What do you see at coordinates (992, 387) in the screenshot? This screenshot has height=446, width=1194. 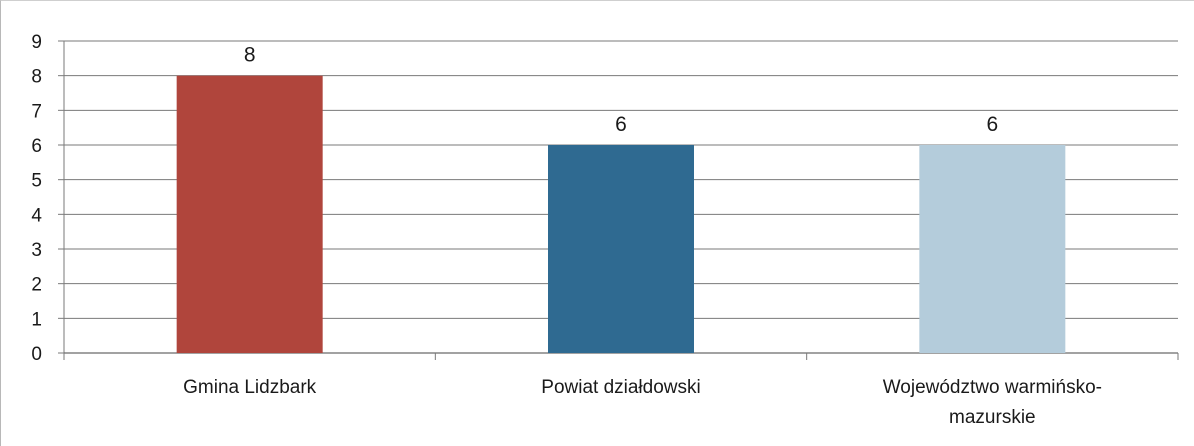 I see `x-category-label: Województwo warmińsko-` at bounding box center [992, 387].